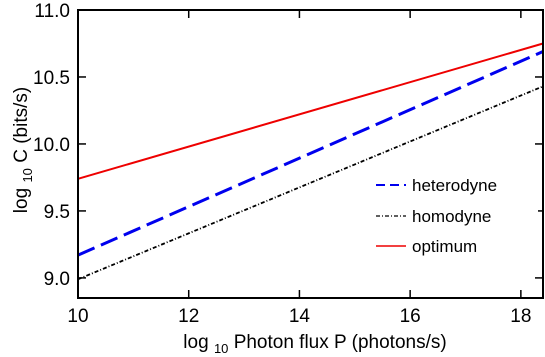 This screenshot has width=545, height=357. What do you see at coordinates (27, 175) in the screenshot?
I see `y-axis-label-subscript: 10` at bounding box center [27, 175].